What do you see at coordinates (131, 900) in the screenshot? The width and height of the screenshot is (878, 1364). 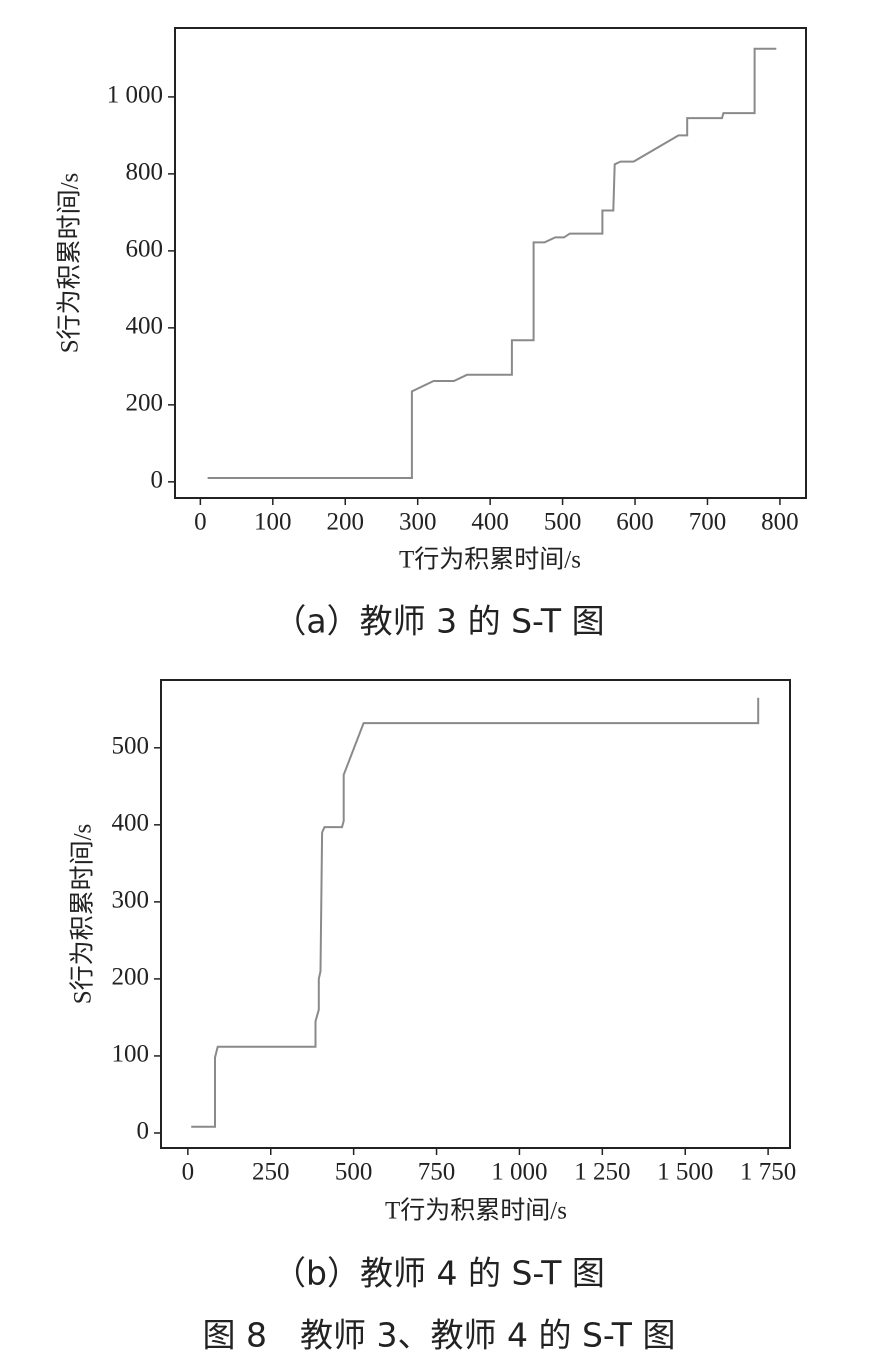 I see `y-tick-label: 300` at bounding box center [131, 900].